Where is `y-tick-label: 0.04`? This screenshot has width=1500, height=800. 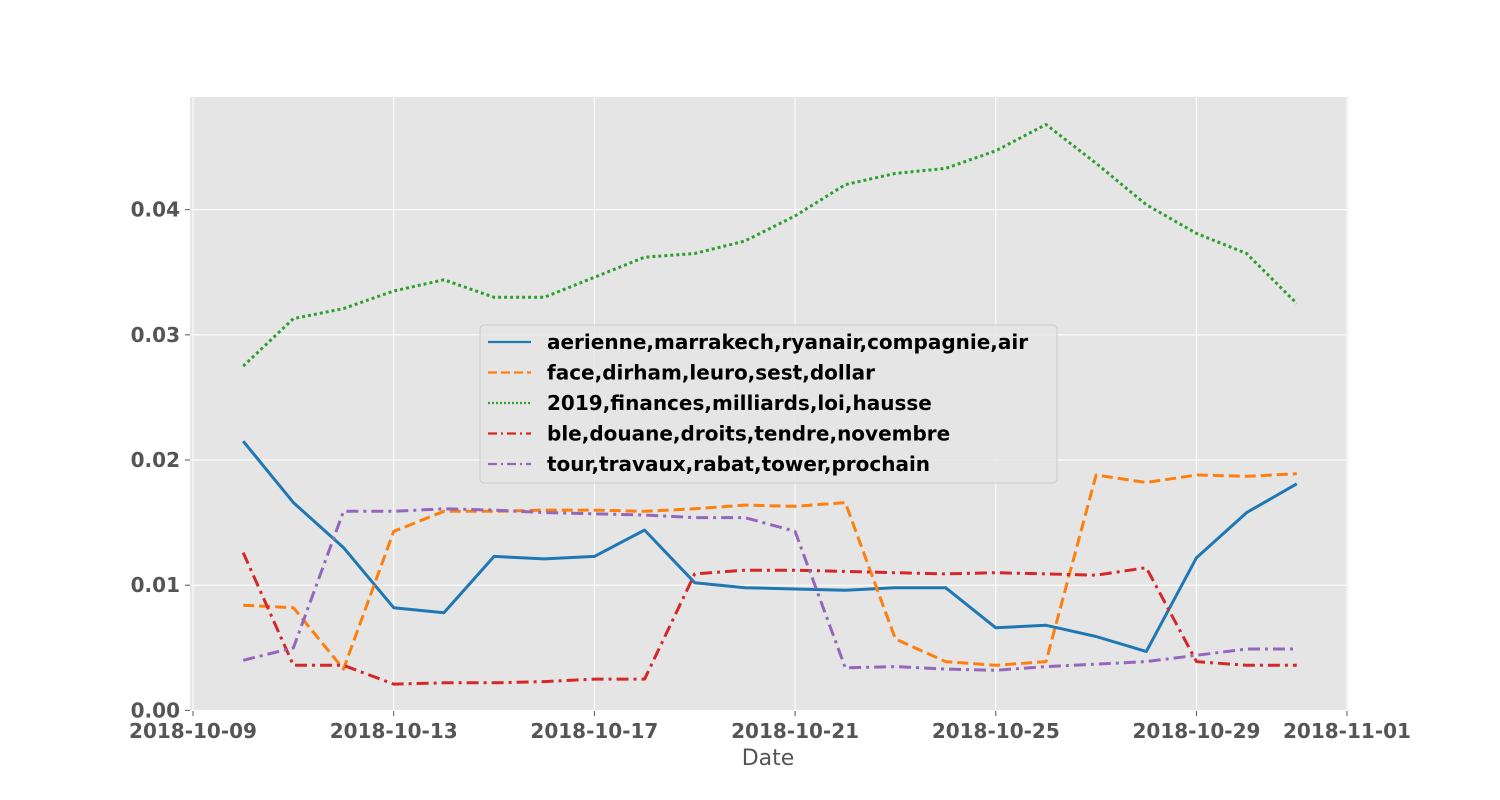 y-tick-label: 0.04 is located at coordinates (155, 210).